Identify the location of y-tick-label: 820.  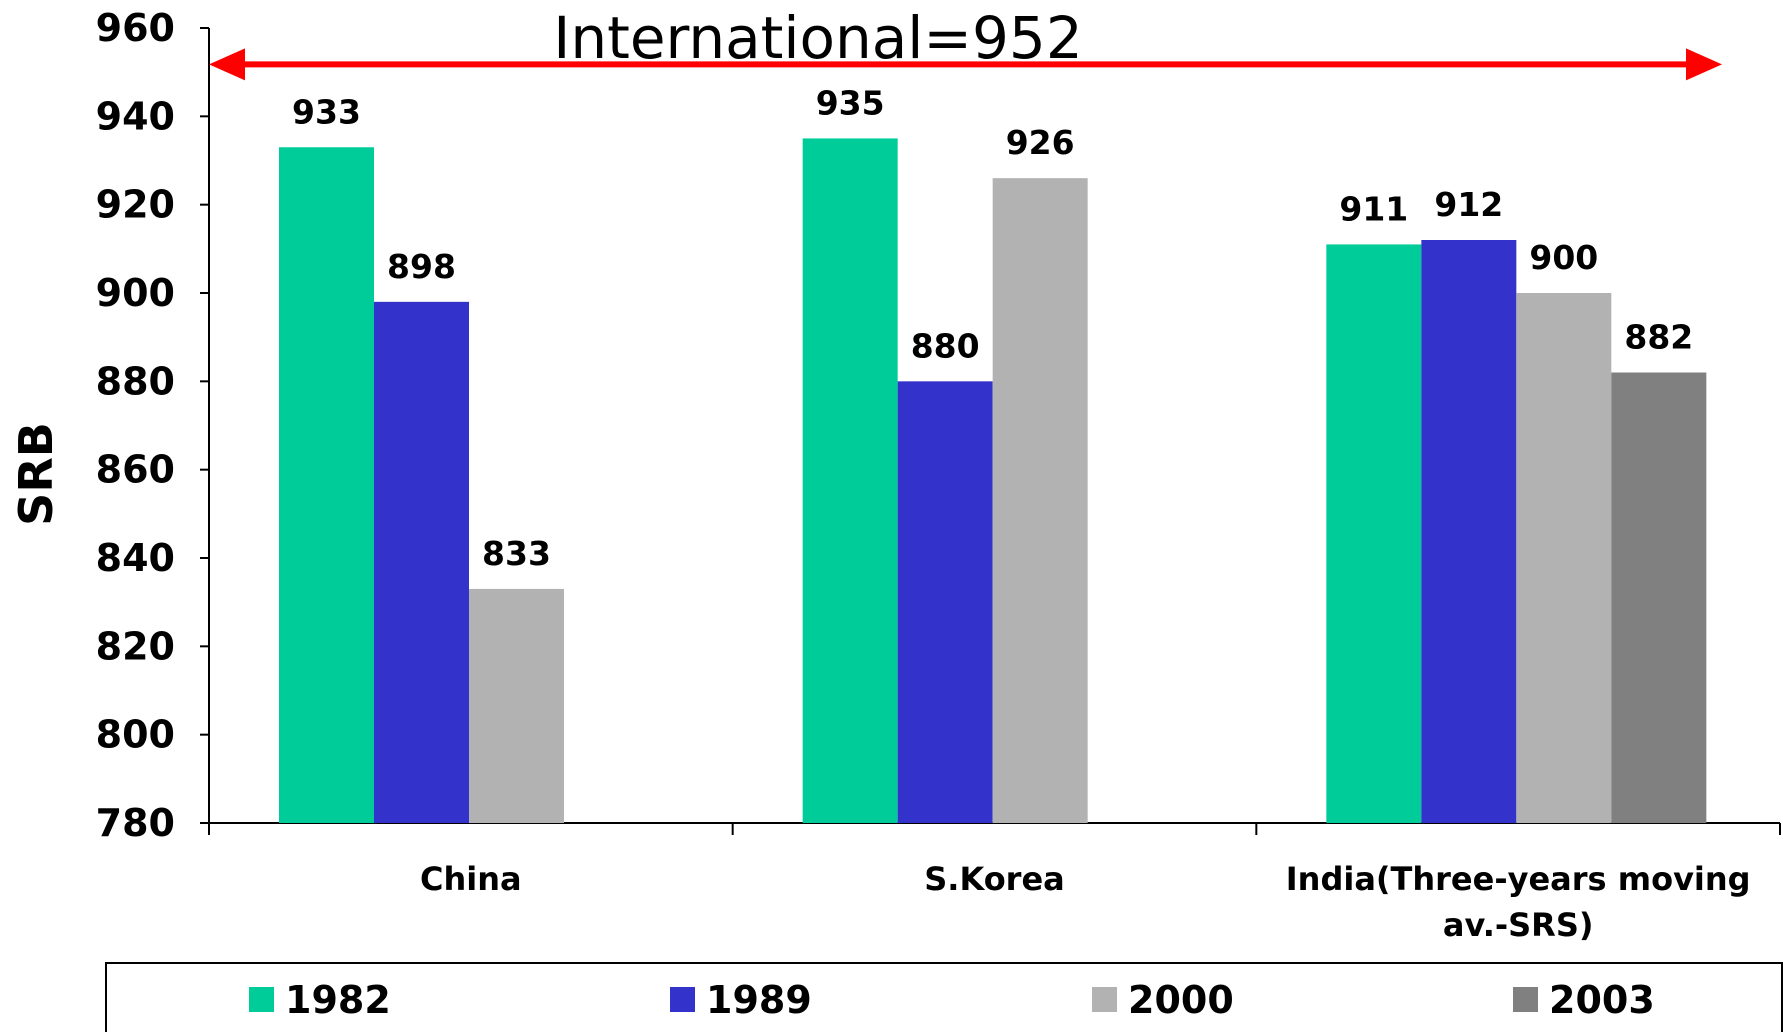
(135, 646).